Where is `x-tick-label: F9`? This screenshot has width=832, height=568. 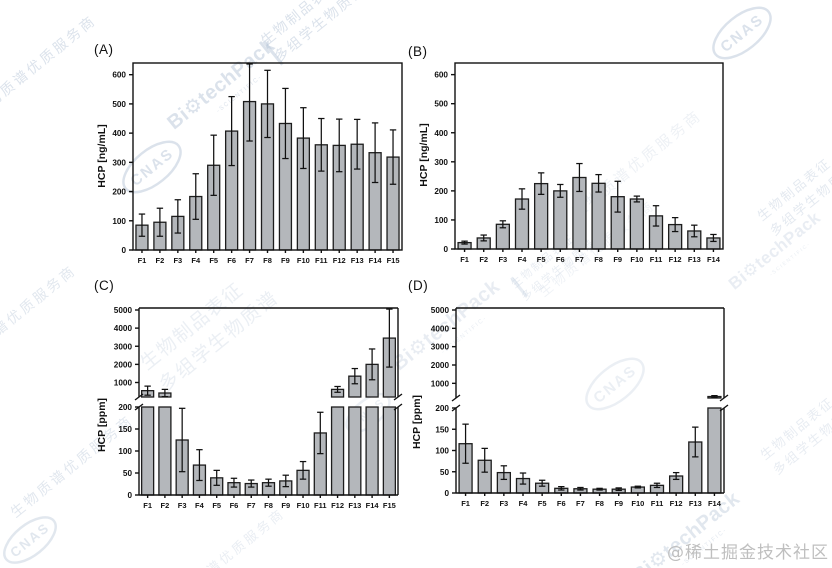
x-tick-label: F9 is located at coordinates (618, 503).